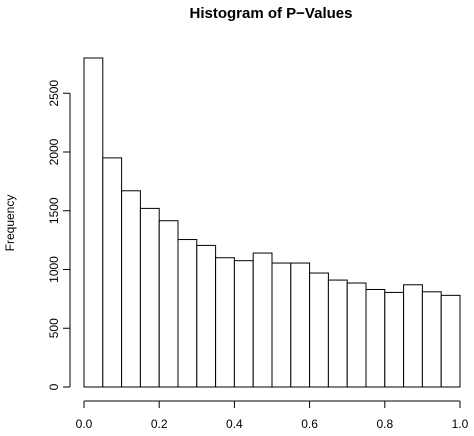  I want to click on x-tick-label: 1.0, so click(460, 424).